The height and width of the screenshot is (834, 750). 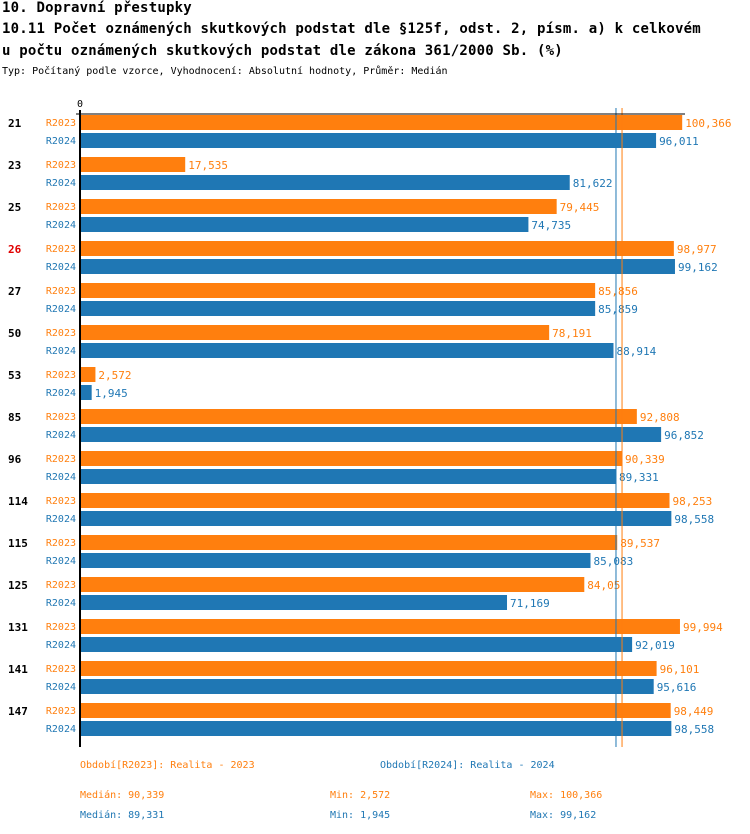 What do you see at coordinates (15, 459) in the screenshot?
I see `category-label: 96` at bounding box center [15, 459].